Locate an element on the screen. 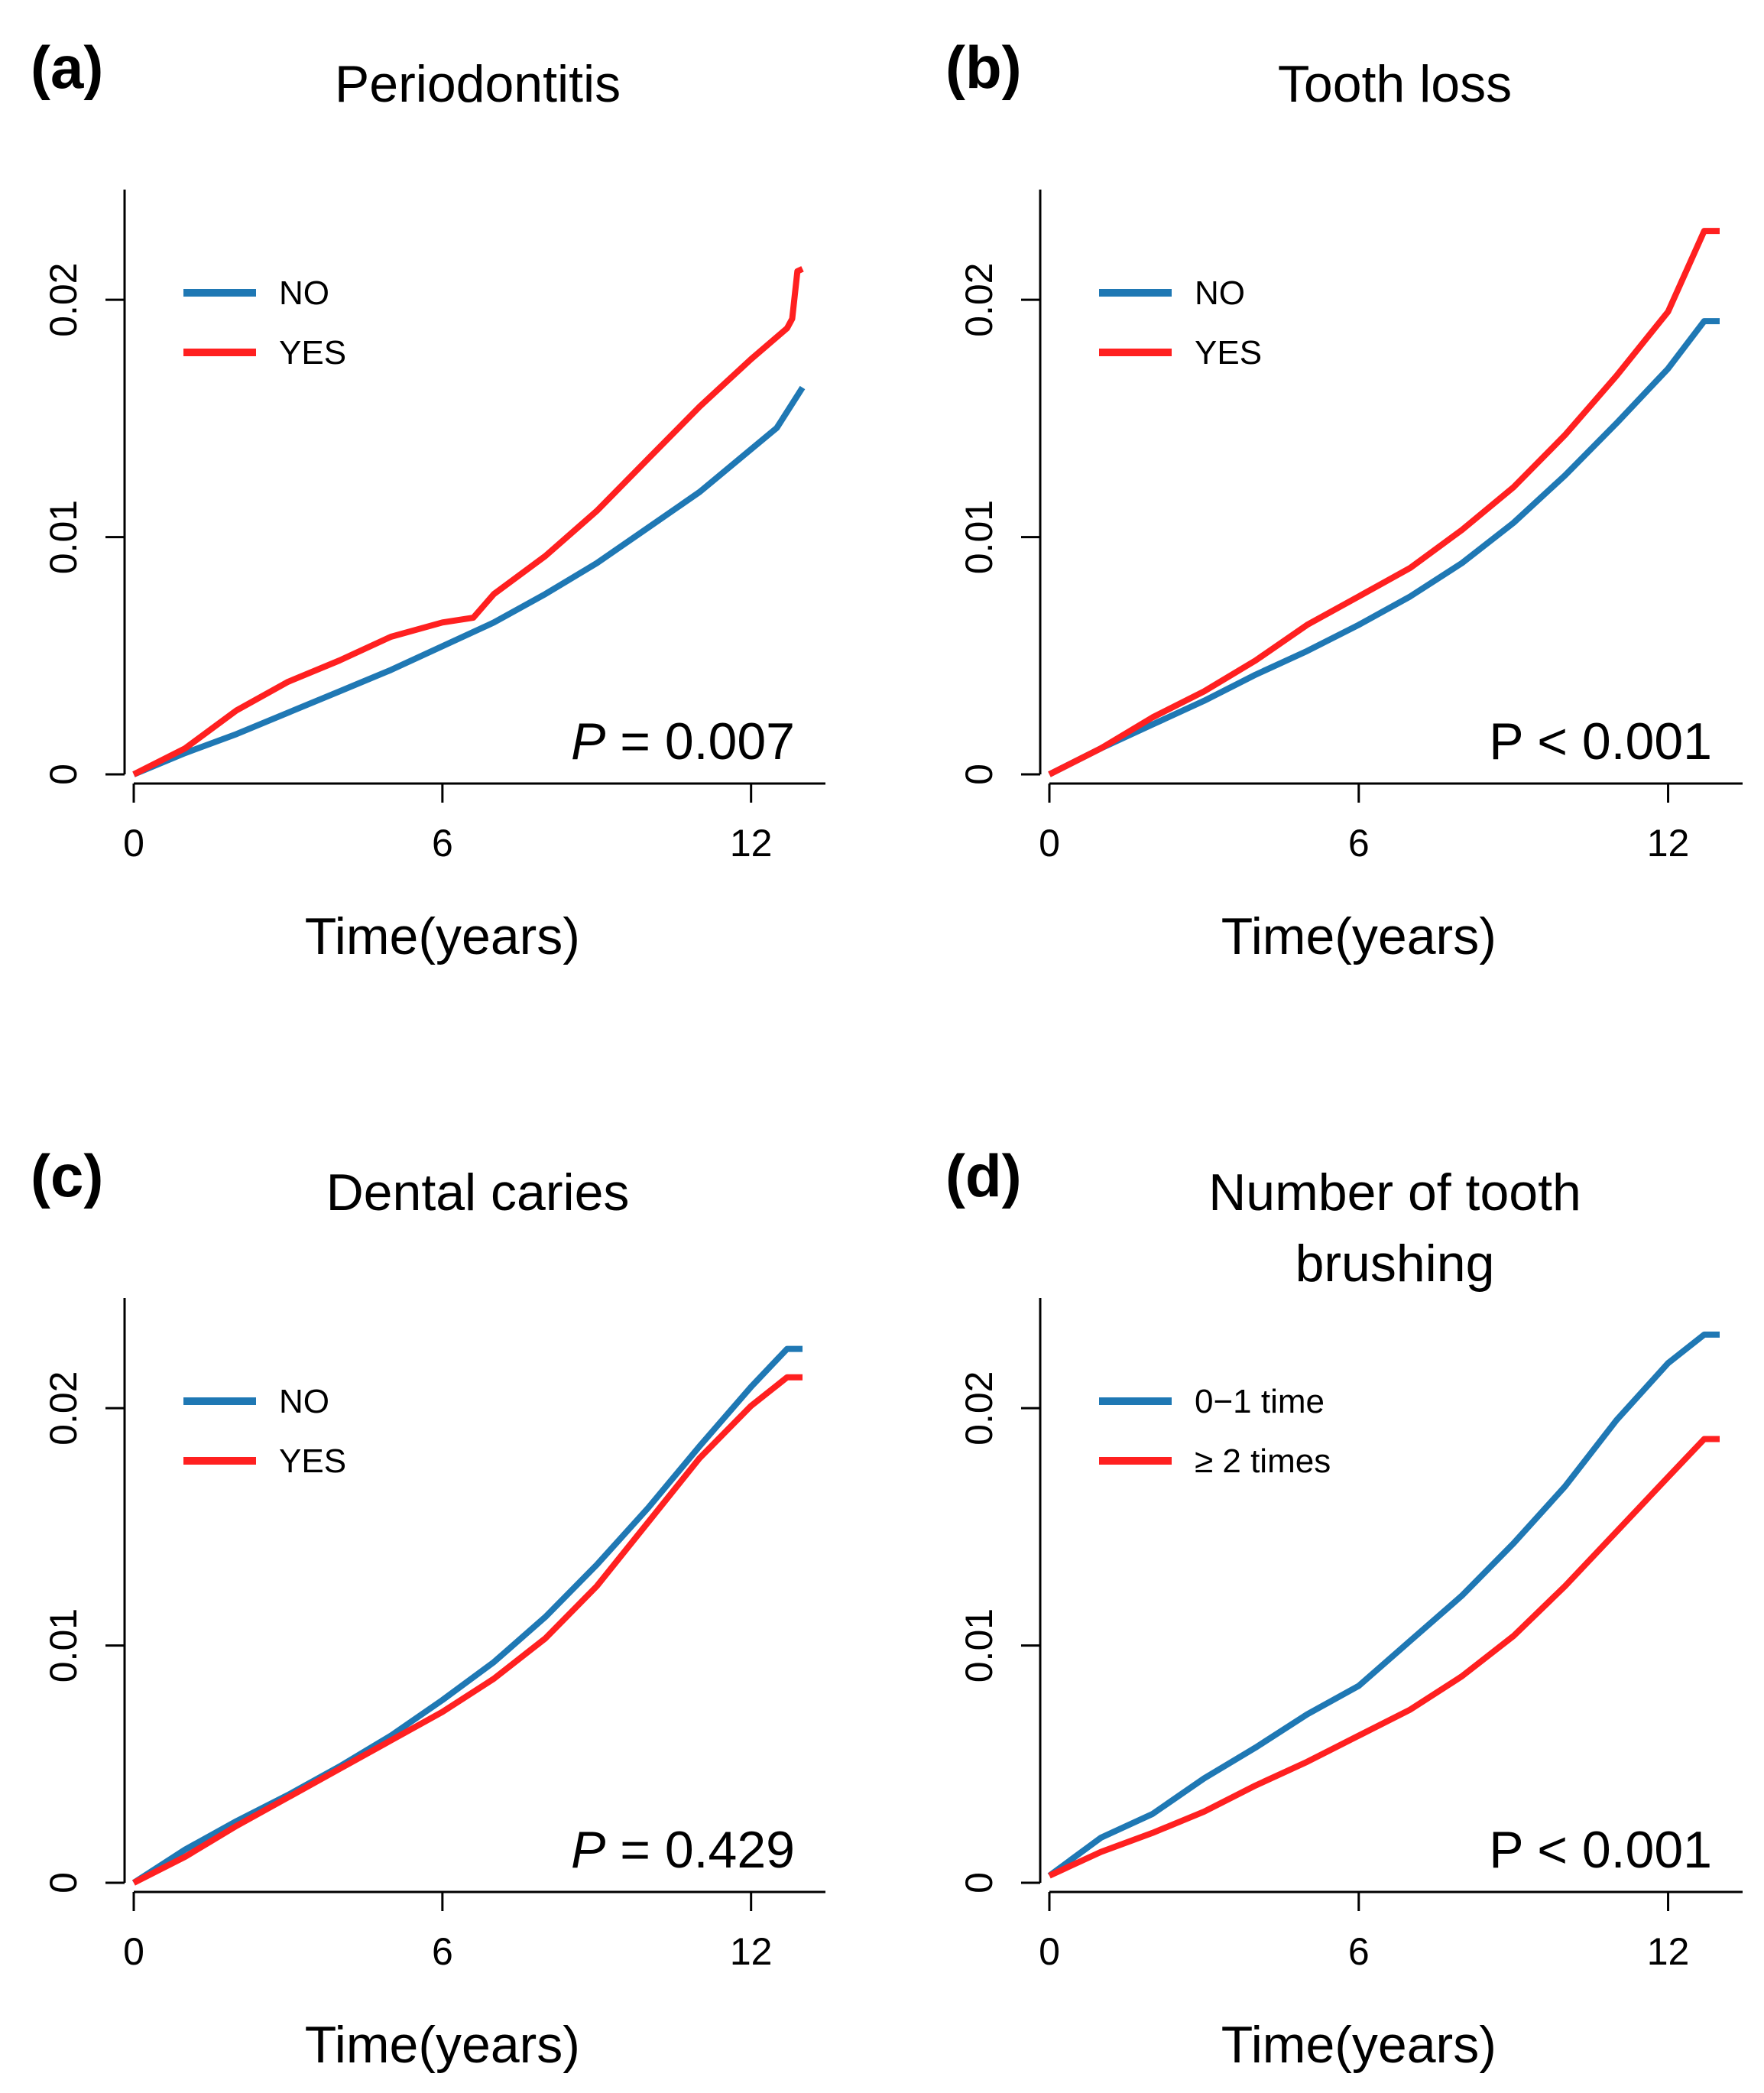  panel-letter: (c) is located at coordinates (67, 1175).